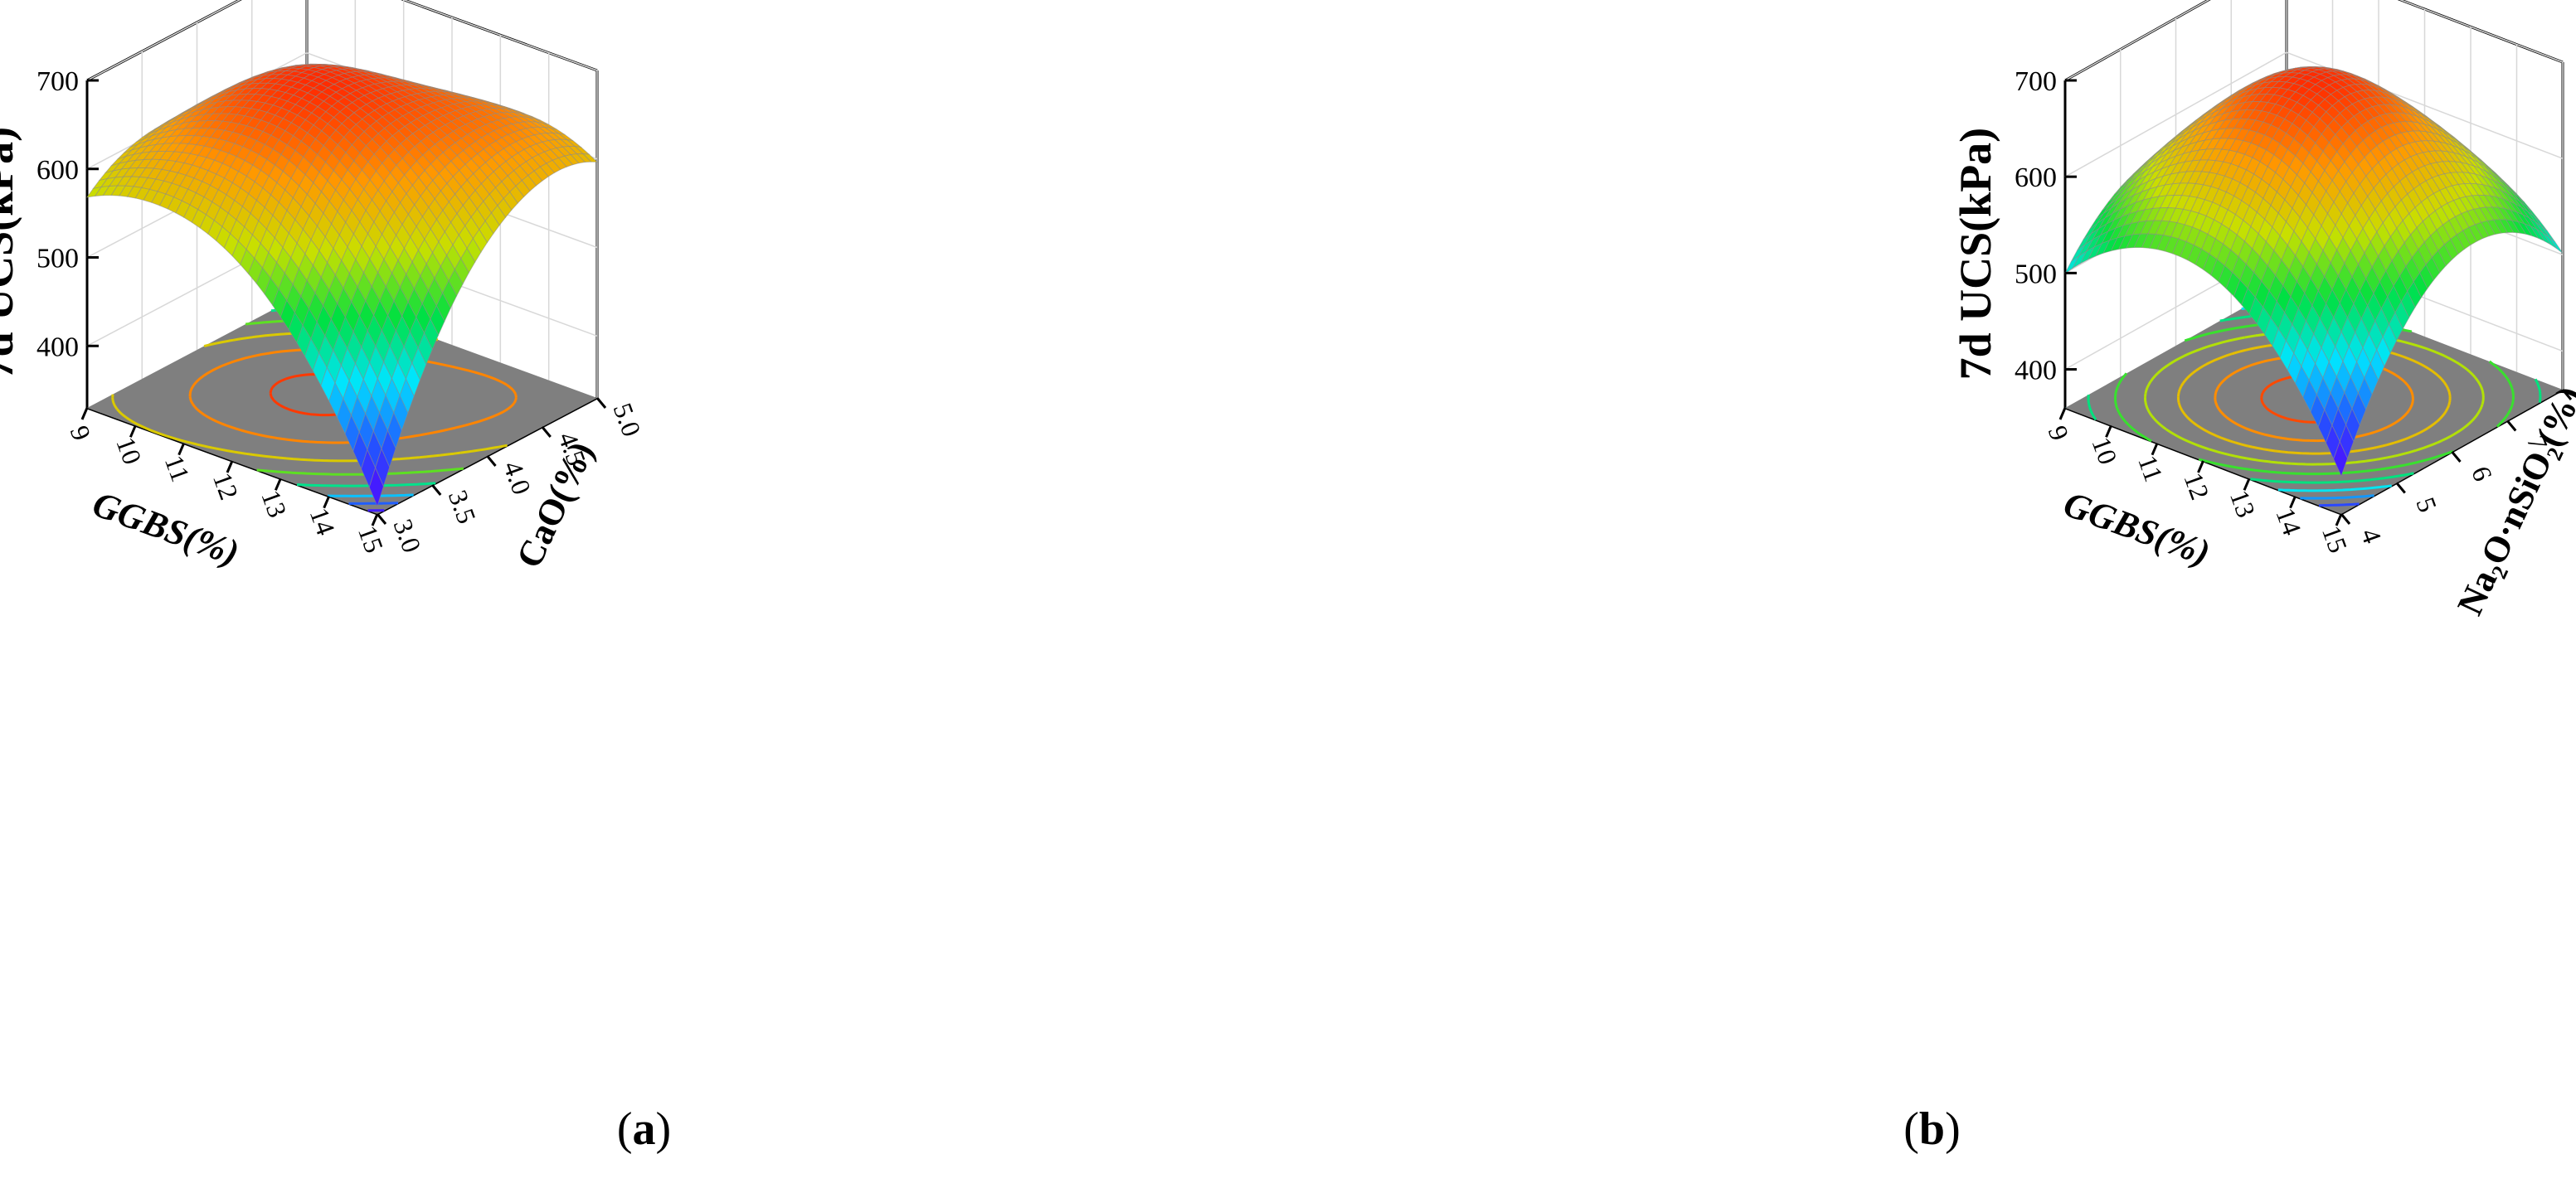  What do you see at coordinates (2482, 474) in the screenshot?
I see `y-tick-label: 6` at bounding box center [2482, 474].